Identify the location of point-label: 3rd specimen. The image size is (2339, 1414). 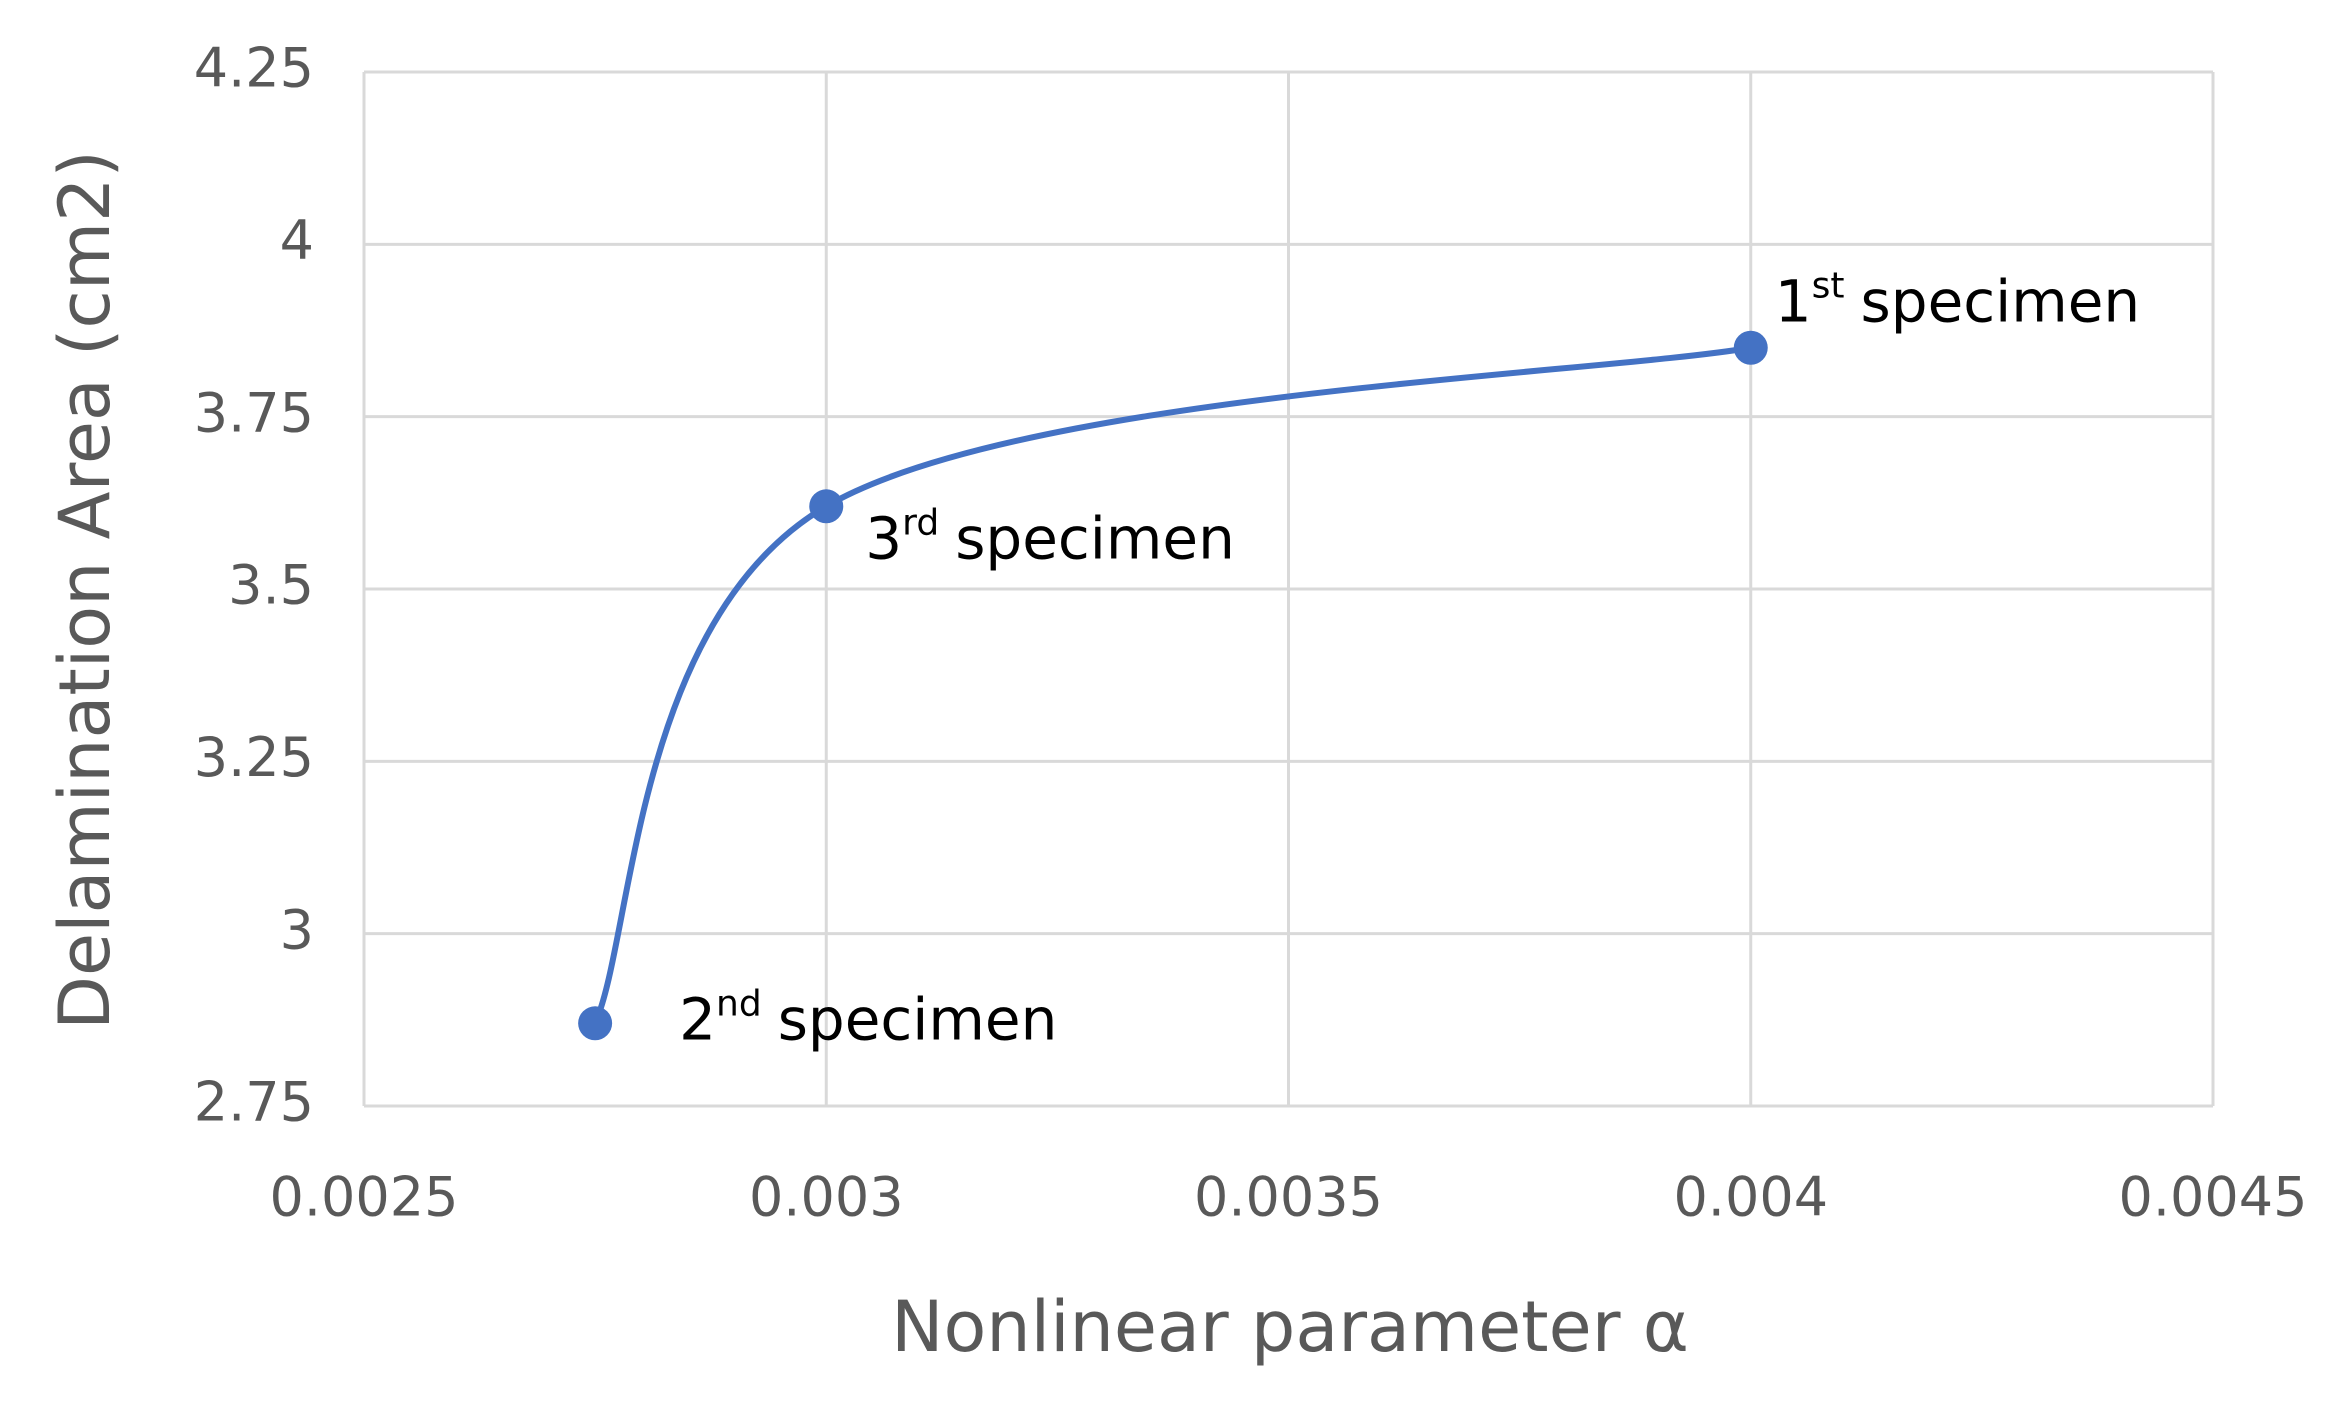
(1050, 537).